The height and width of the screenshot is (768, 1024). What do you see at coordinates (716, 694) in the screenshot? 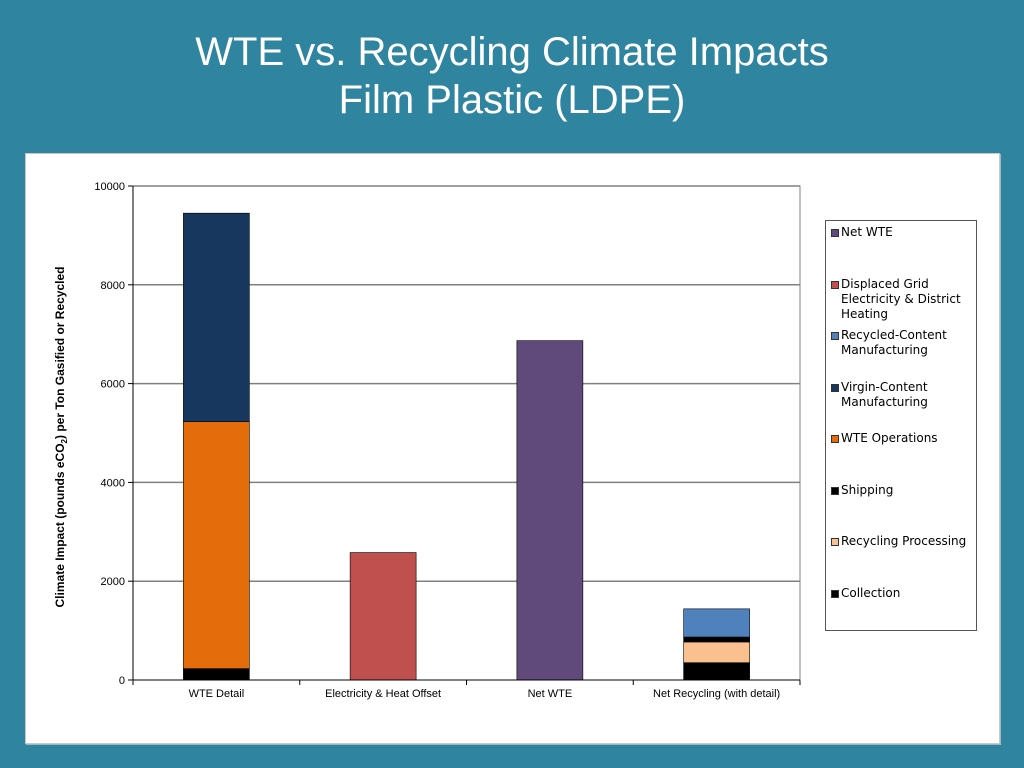
I see `x-tick-label: Net Recycling (with detail)` at bounding box center [716, 694].